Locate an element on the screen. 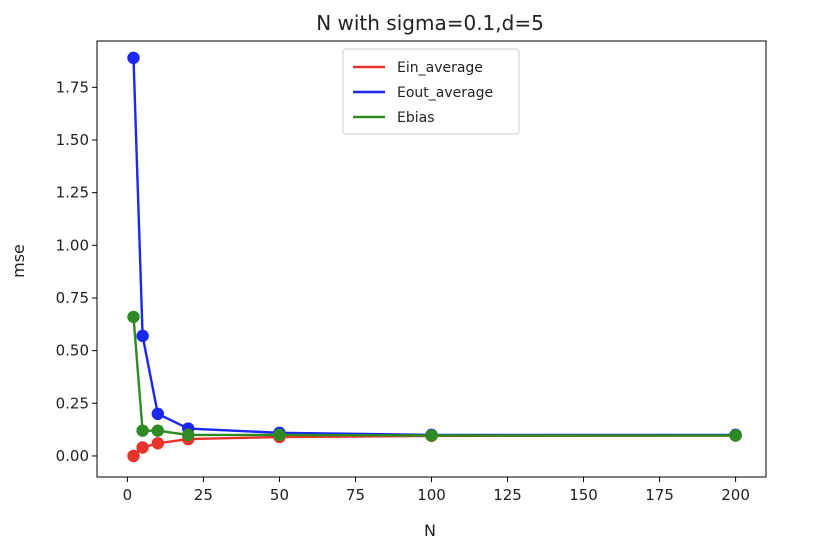 This screenshot has width=816, height=552. legend-label: Ein_average is located at coordinates (440, 68).